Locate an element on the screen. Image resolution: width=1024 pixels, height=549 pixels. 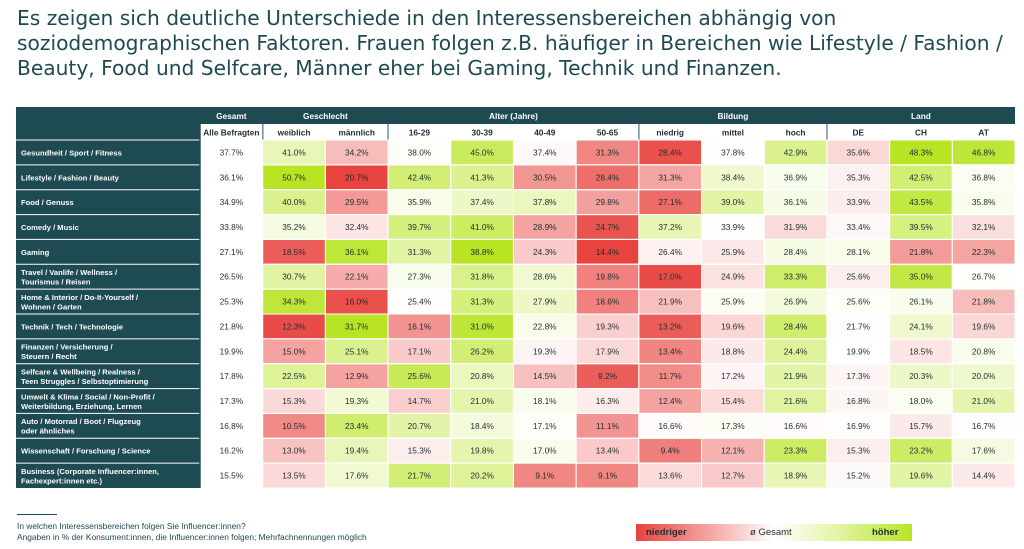
row-label-6-1: Wohnen / Garten is located at coordinates (51, 306).